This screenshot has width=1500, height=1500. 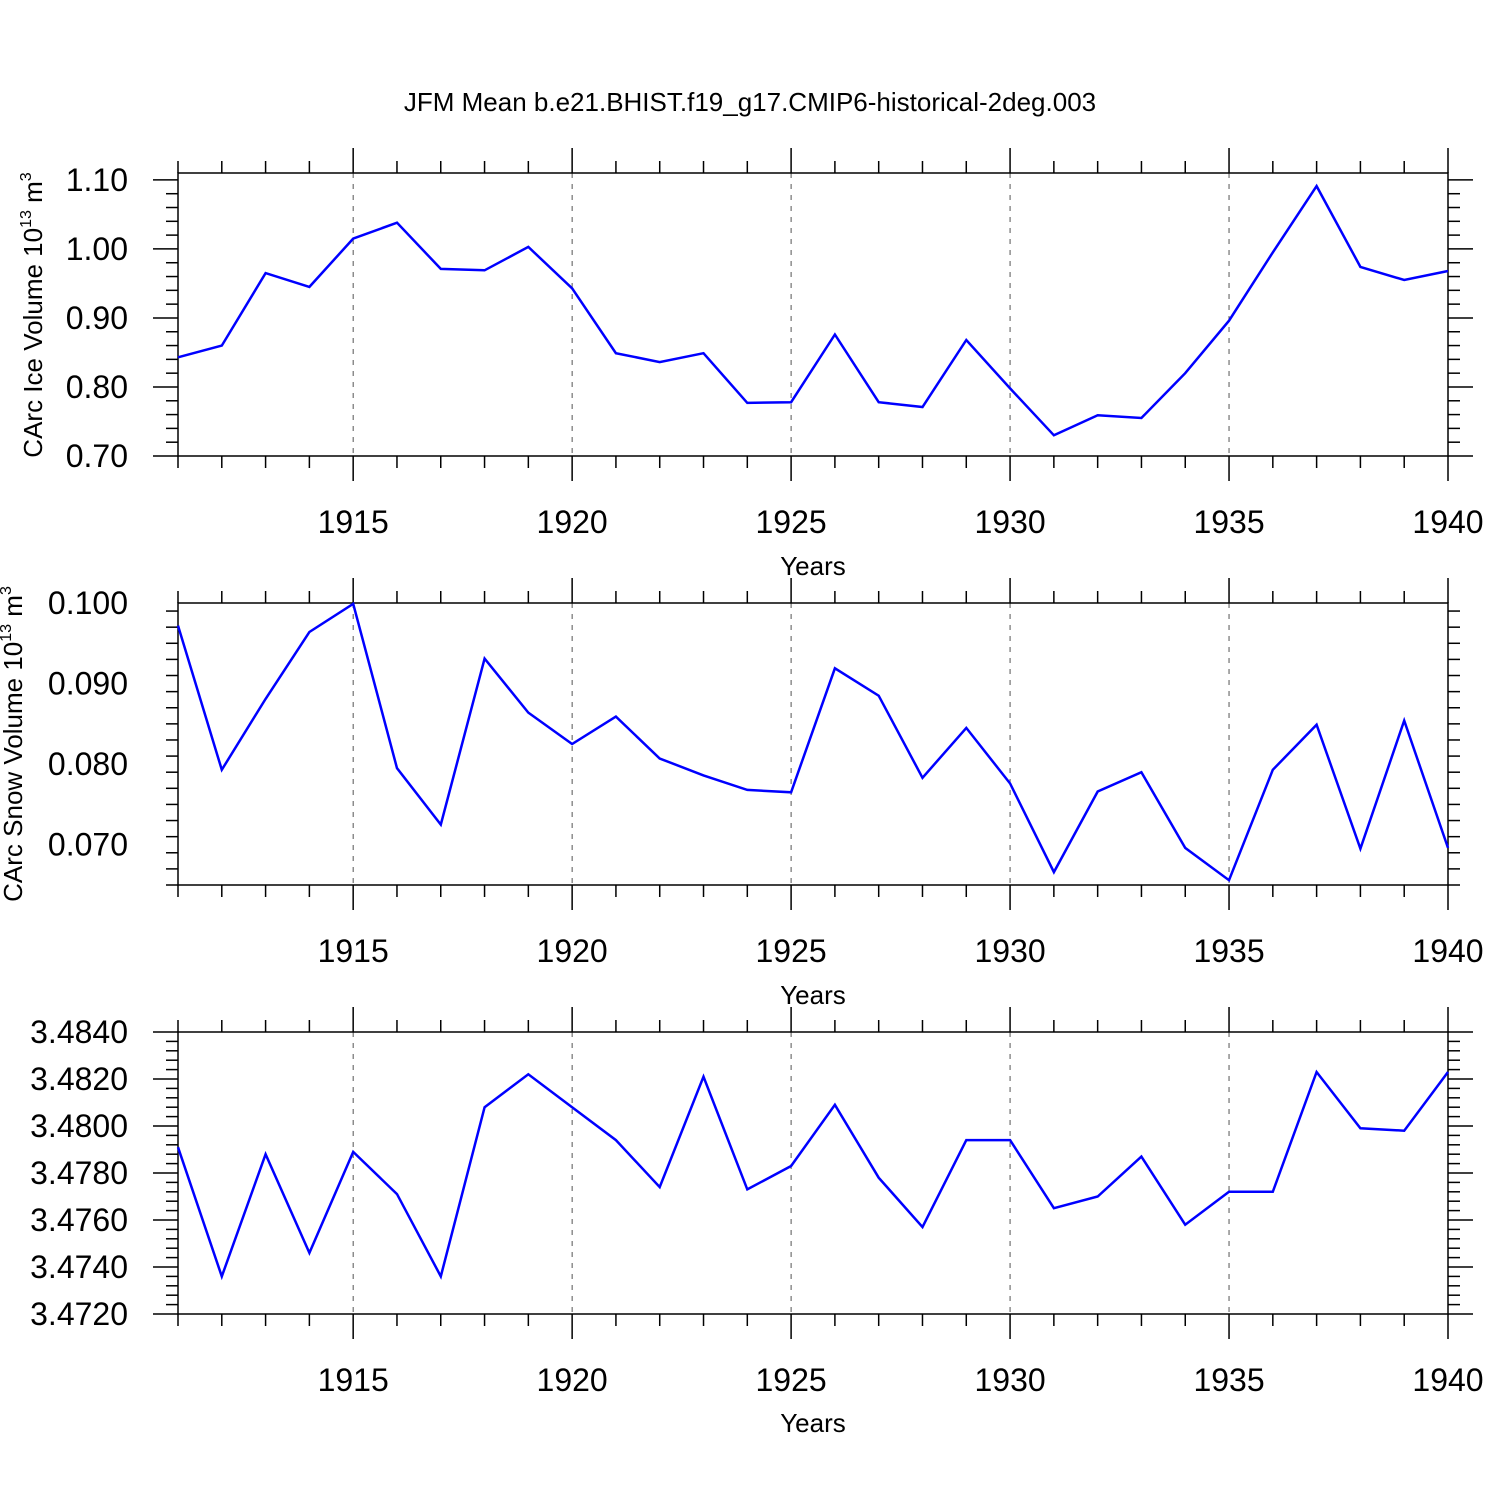 What do you see at coordinates (79, 1079) in the screenshot?
I see `y-tick-label: 3.4820` at bounding box center [79, 1079].